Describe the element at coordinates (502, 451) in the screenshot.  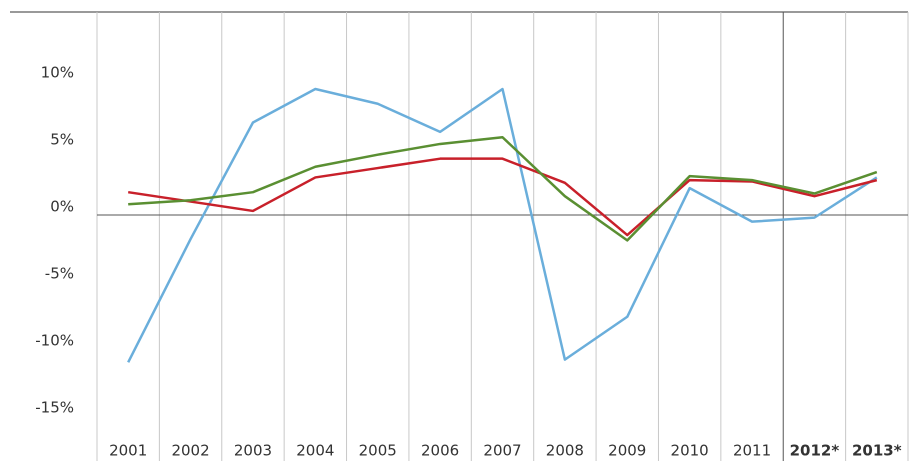
I see `x-tick-label: 2007` at that location.